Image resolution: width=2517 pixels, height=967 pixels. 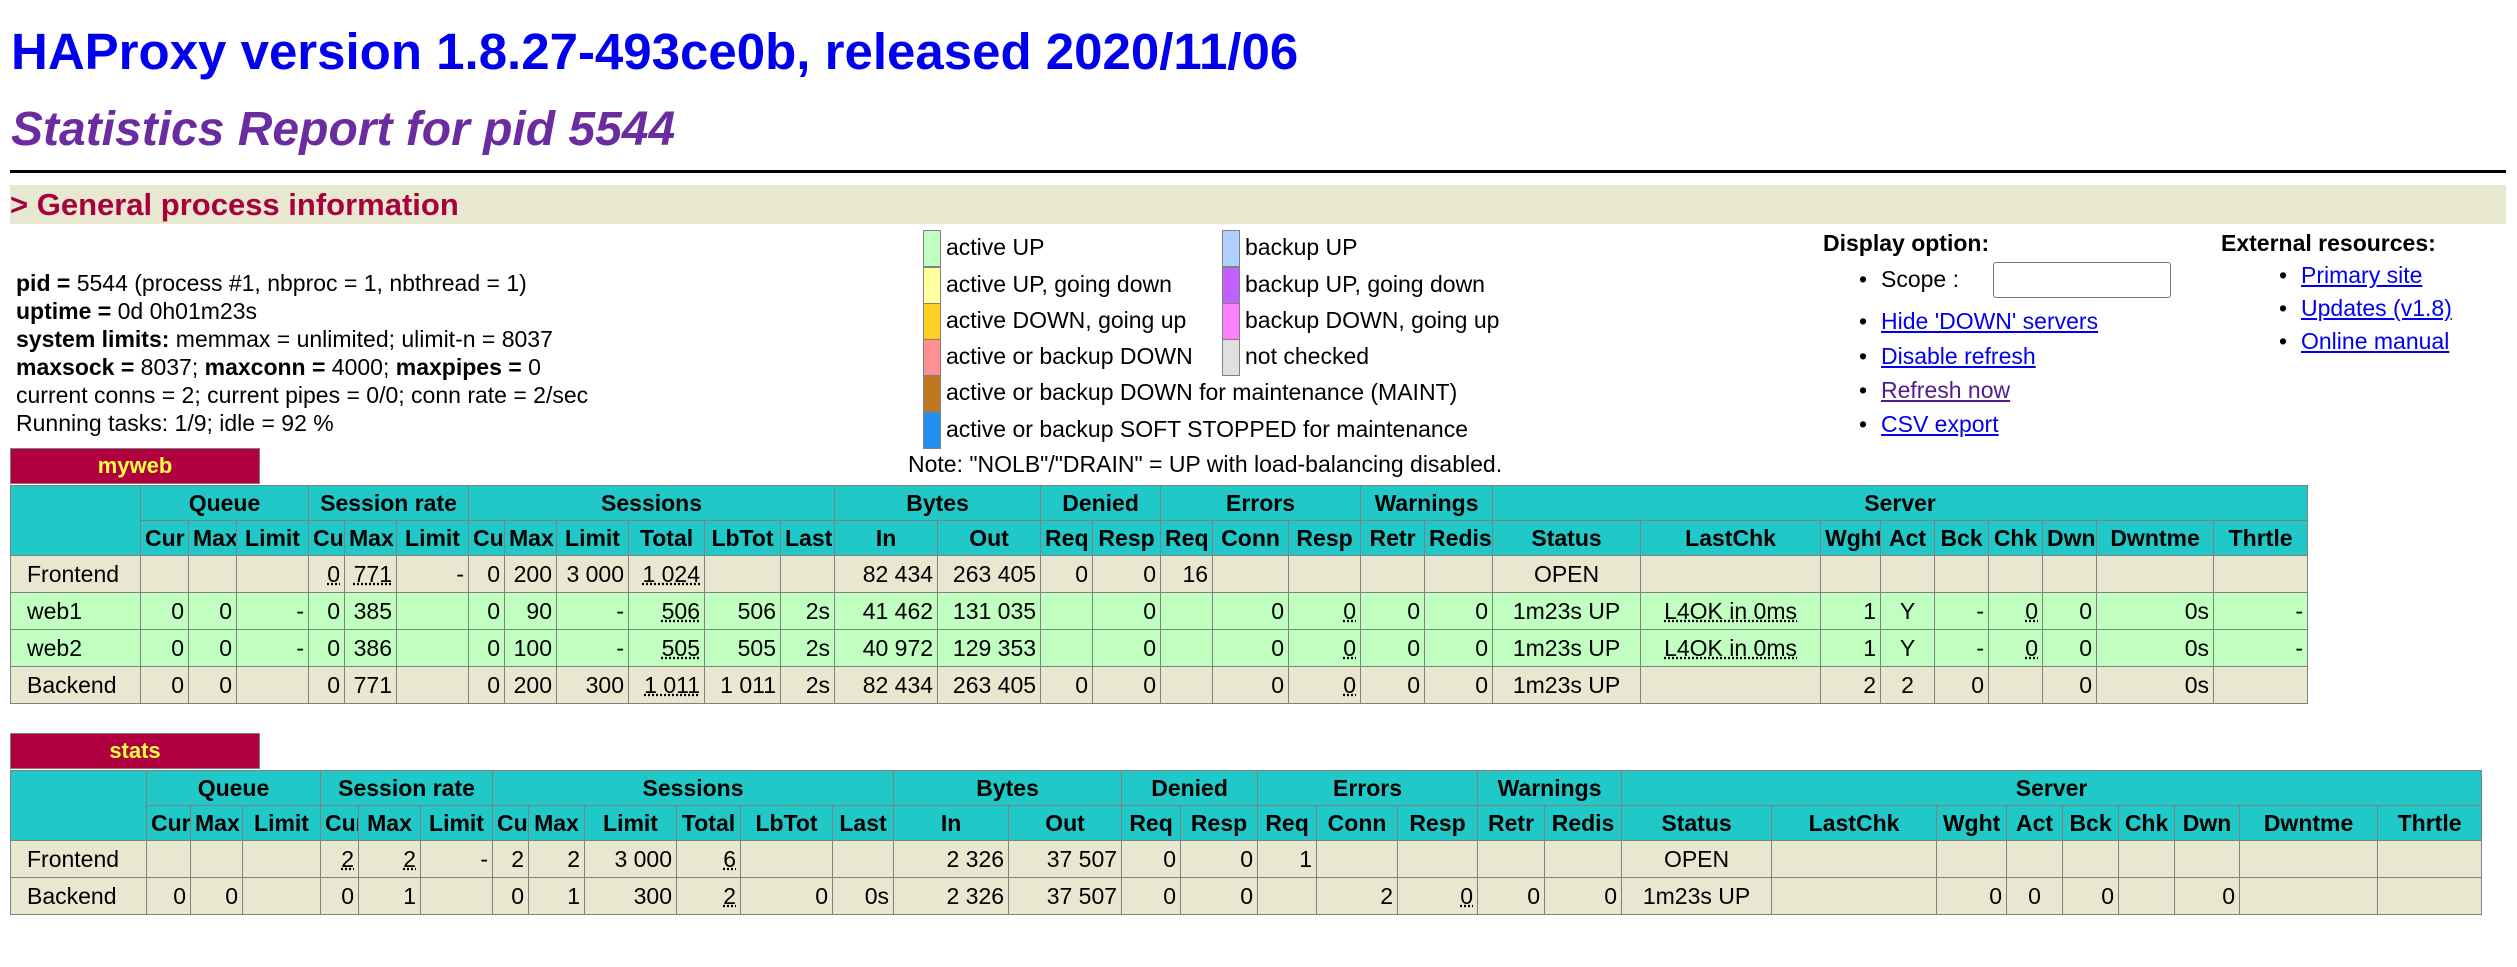 I want to click on cell-sess-total: 506, so click(x=667, y=611).